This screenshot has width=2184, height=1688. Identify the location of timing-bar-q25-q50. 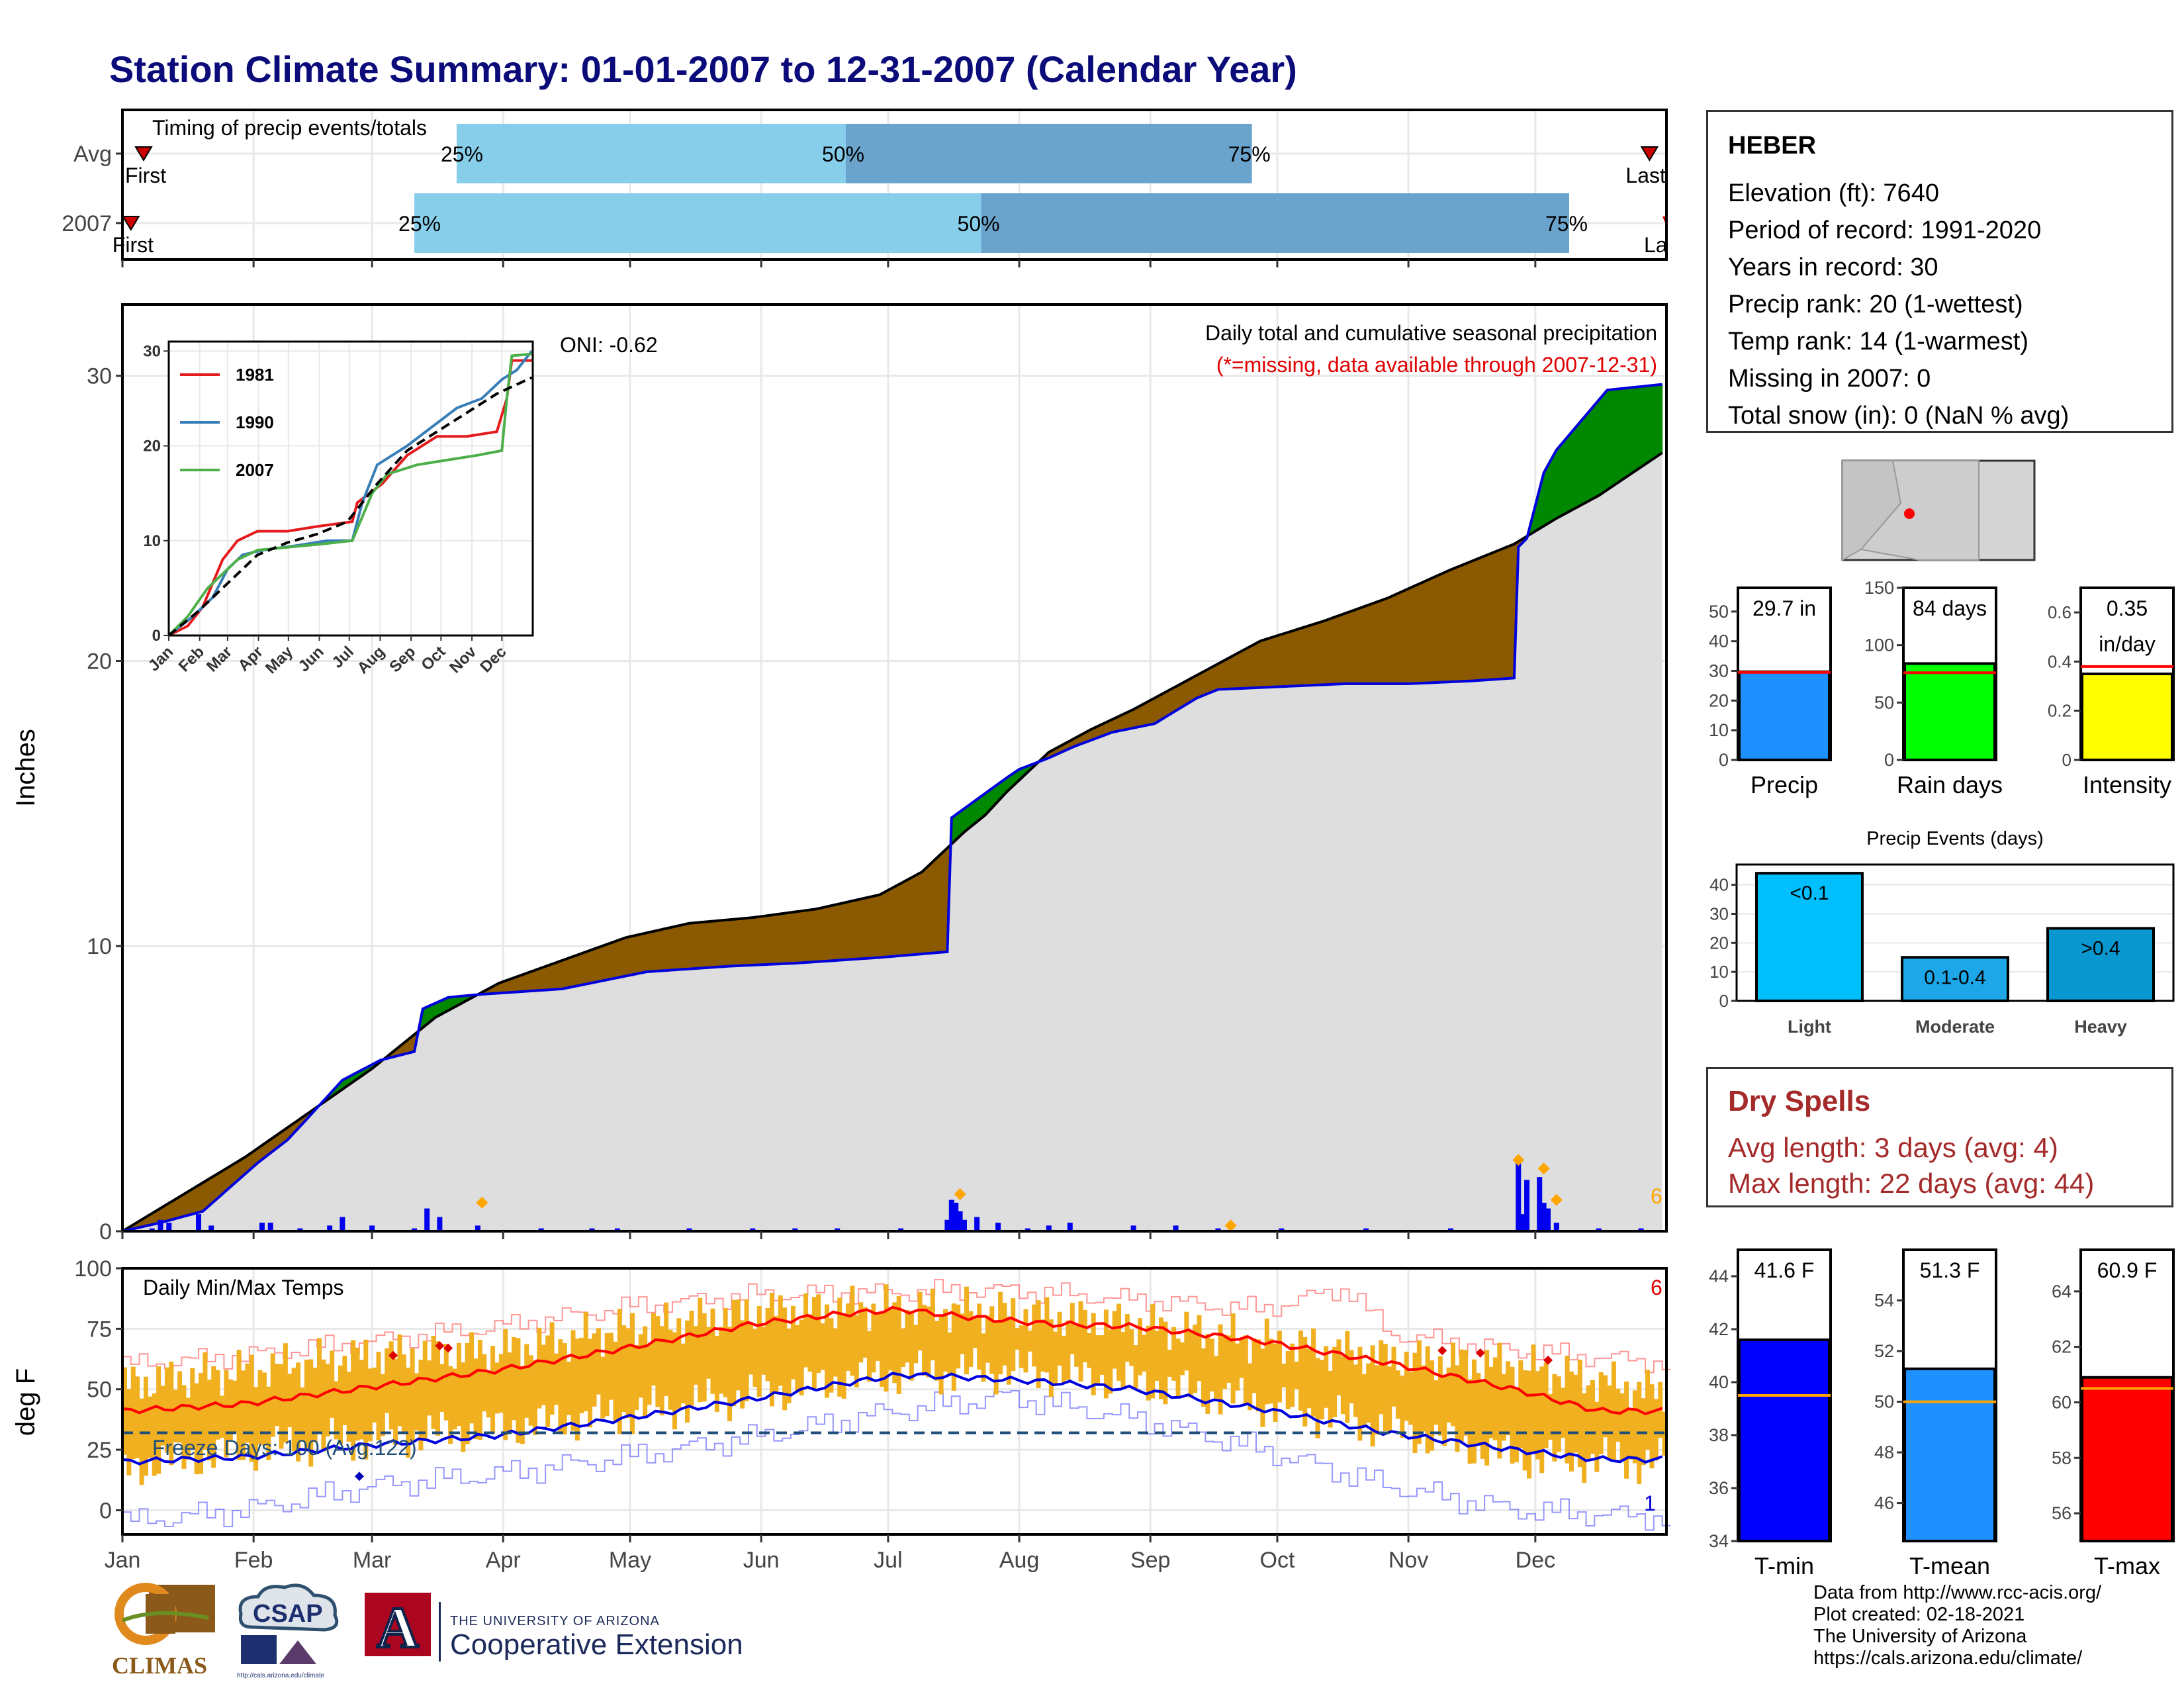
(651, 153).